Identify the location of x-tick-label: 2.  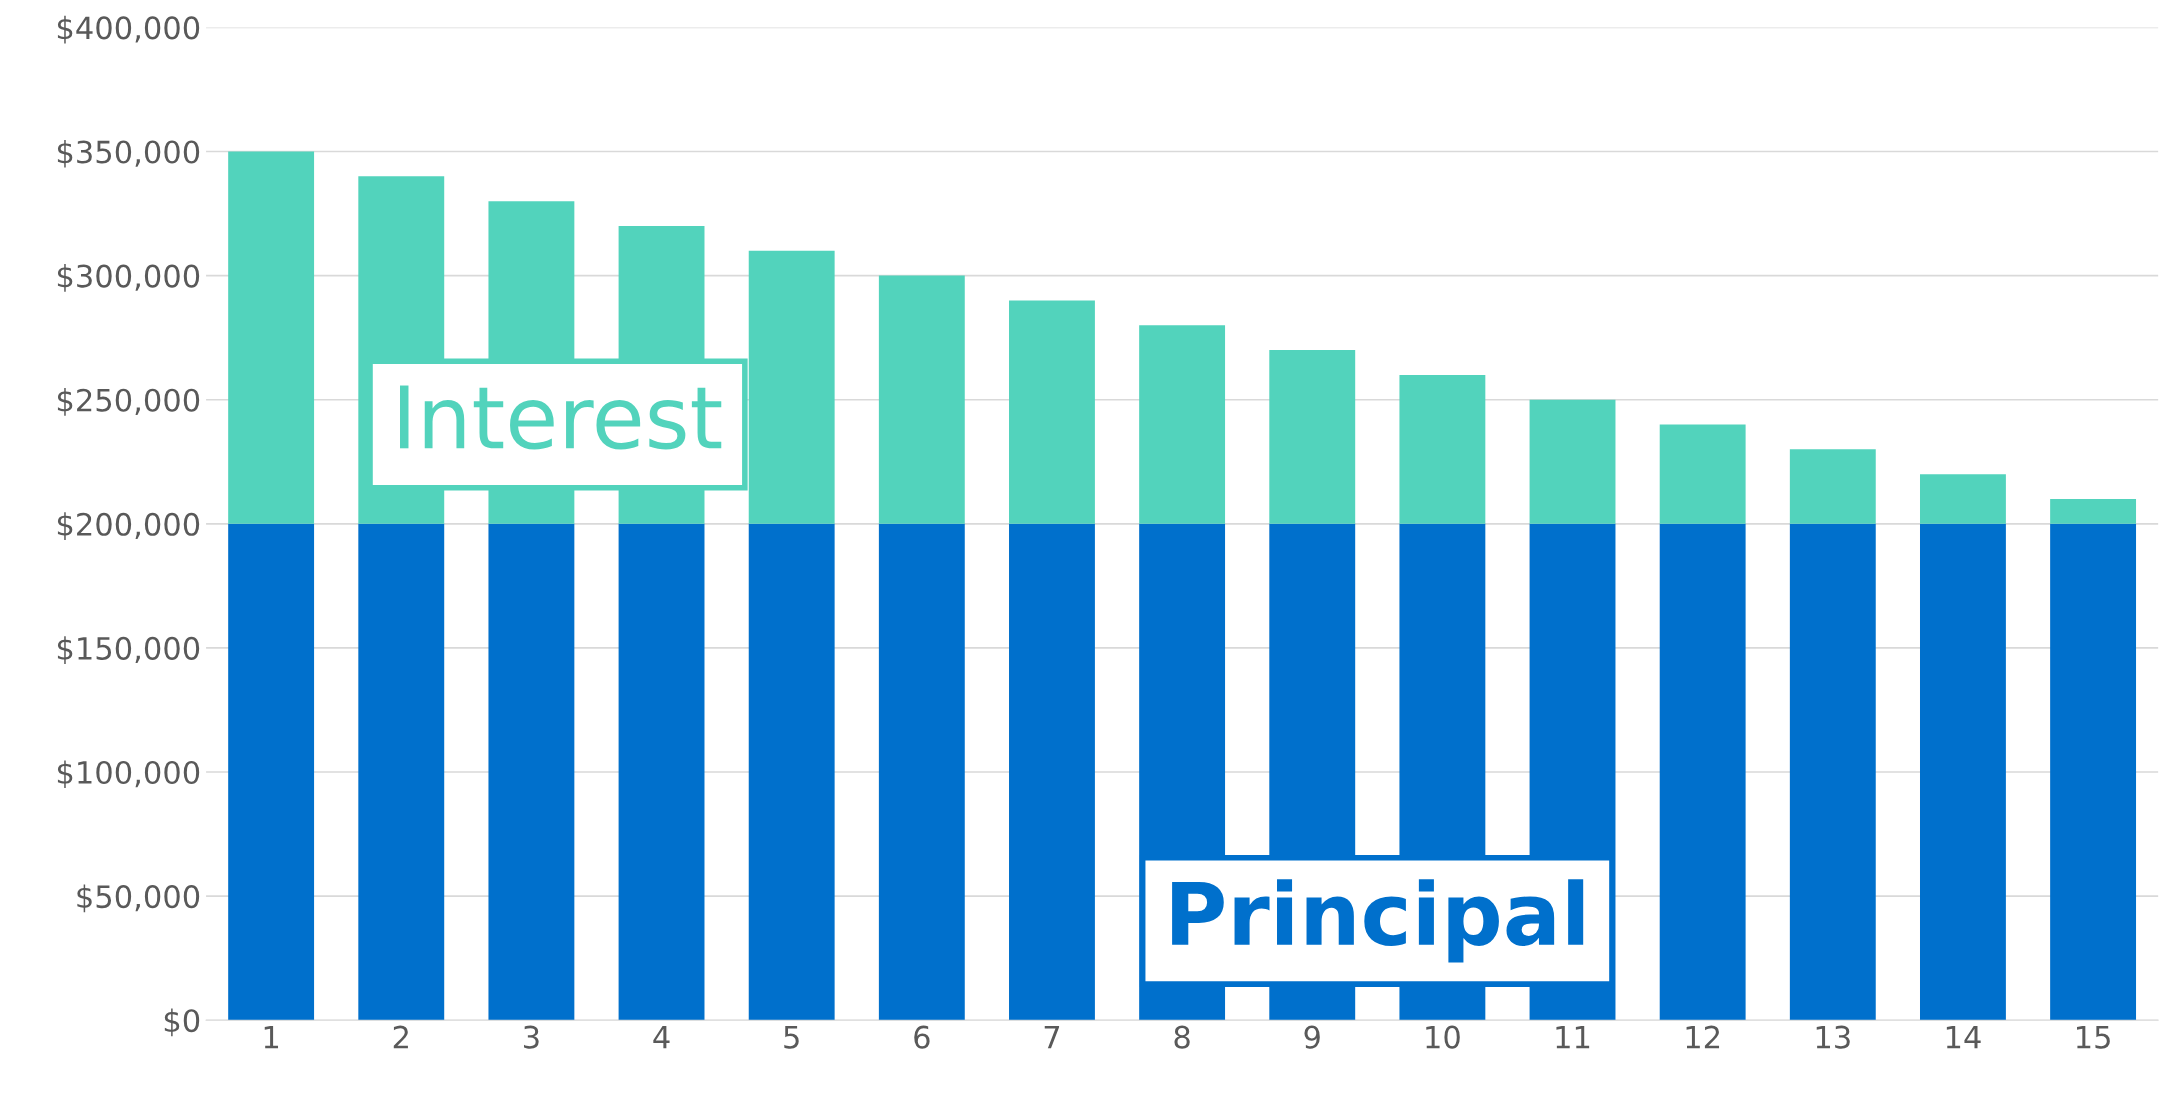
(400, 1037).